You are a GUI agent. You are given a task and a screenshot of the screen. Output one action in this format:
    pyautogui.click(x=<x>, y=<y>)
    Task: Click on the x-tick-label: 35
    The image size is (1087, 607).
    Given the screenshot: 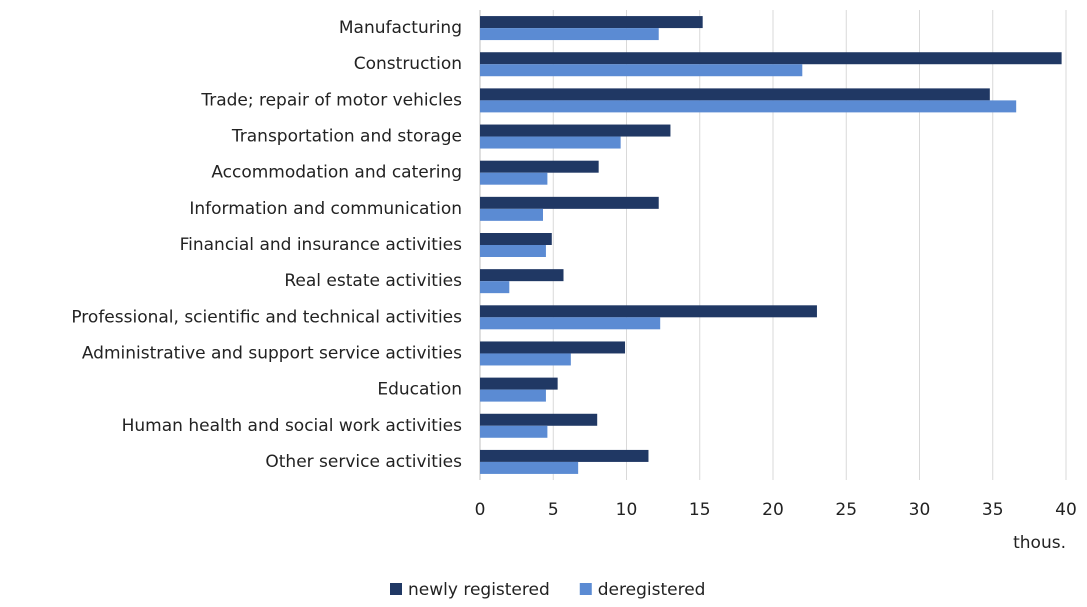 What is the action you would take?
    pyautogui.click(x=993, y=510)
    